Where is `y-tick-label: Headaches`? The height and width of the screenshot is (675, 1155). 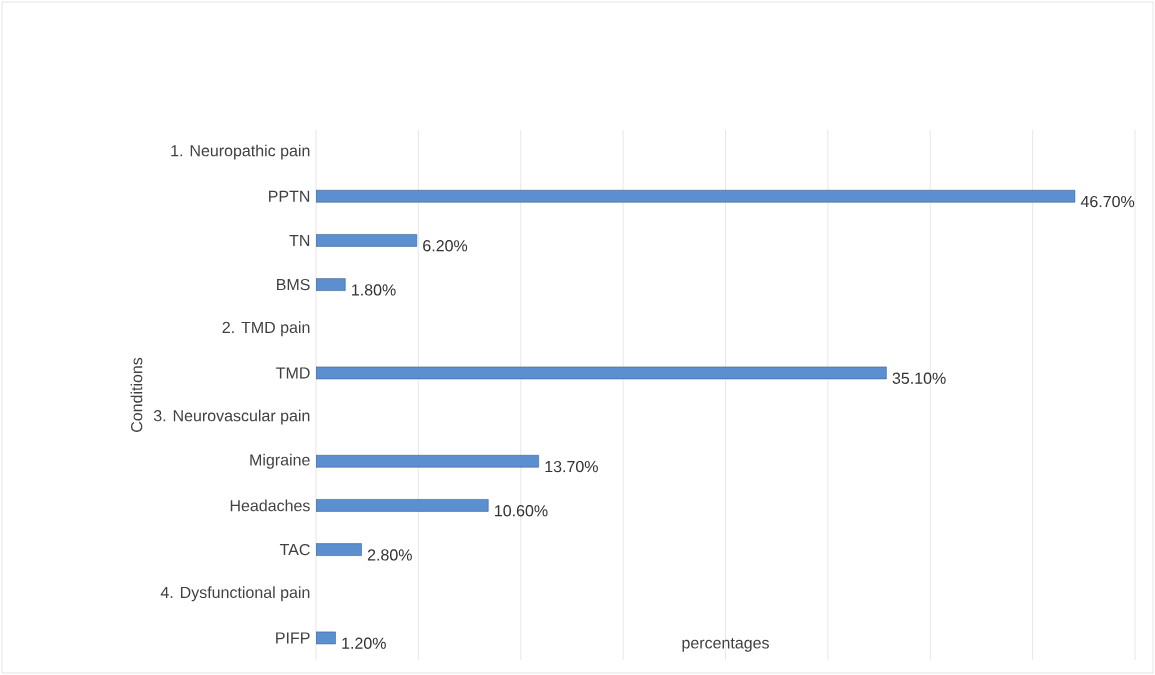 y-tick-label: Headaches is located at coordinates (270, 505).